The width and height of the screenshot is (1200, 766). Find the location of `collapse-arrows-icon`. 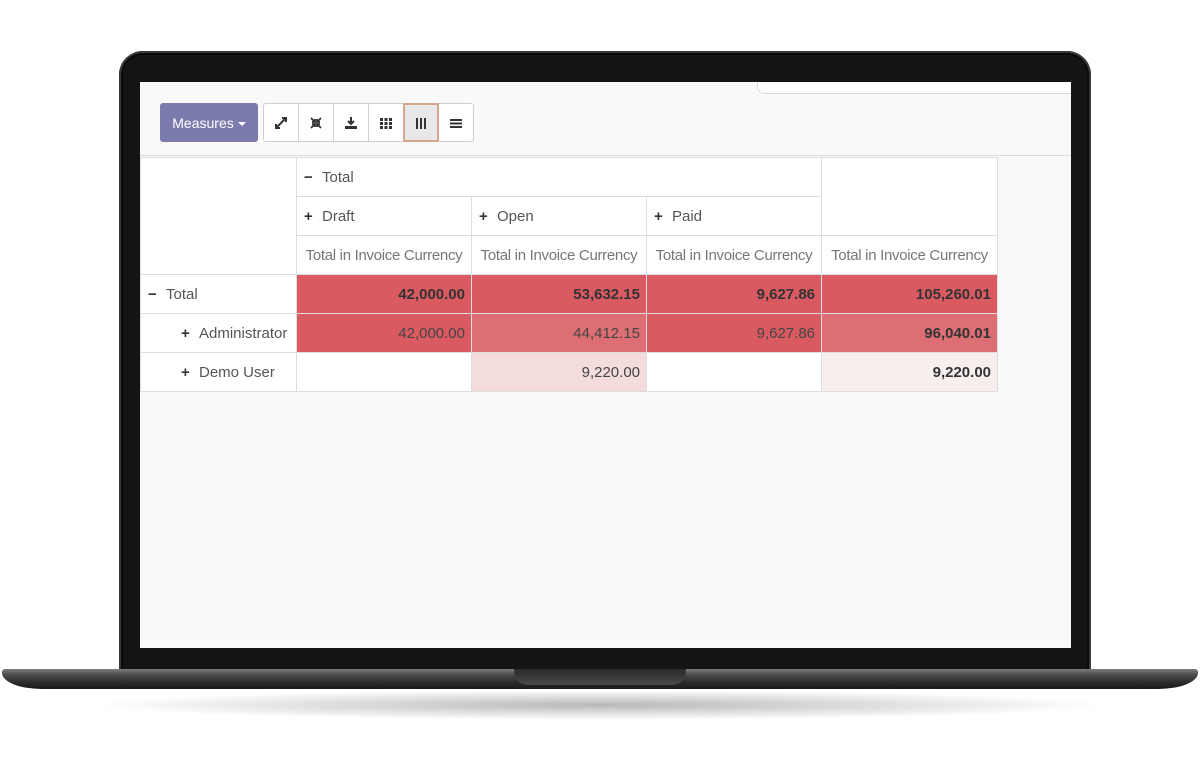

collapse-arrows-icon is located at coordinates (316, 123).